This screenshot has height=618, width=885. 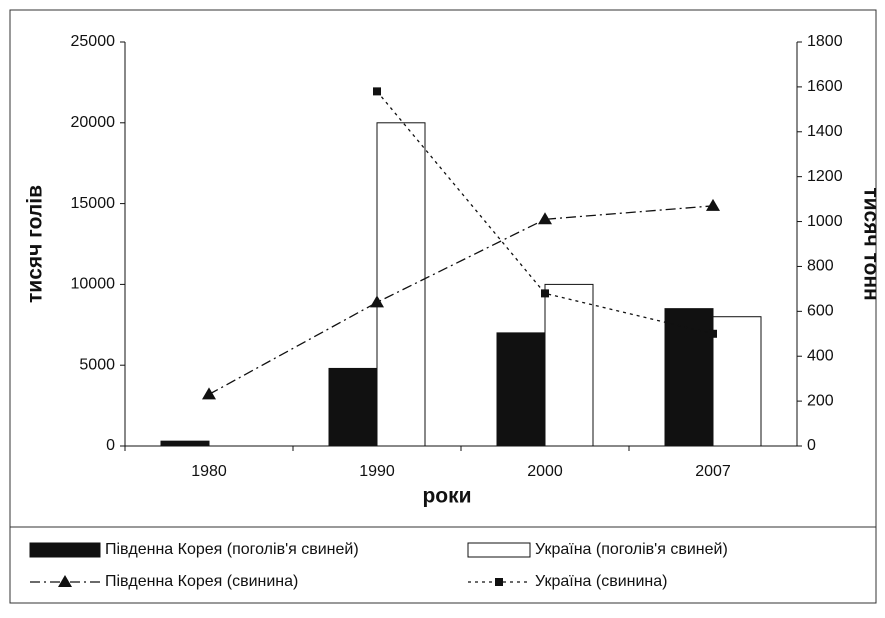 I want to click on legend-label: Україна (свинина), so click(x=601, y=581).